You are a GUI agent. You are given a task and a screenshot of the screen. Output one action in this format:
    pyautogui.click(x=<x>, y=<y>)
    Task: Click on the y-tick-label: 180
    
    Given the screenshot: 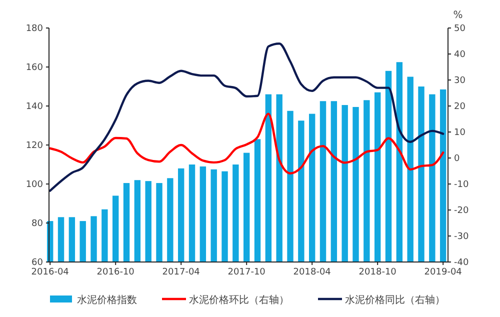 What is the action you would take?
    pyautogui.click(x=35, y=29)
    